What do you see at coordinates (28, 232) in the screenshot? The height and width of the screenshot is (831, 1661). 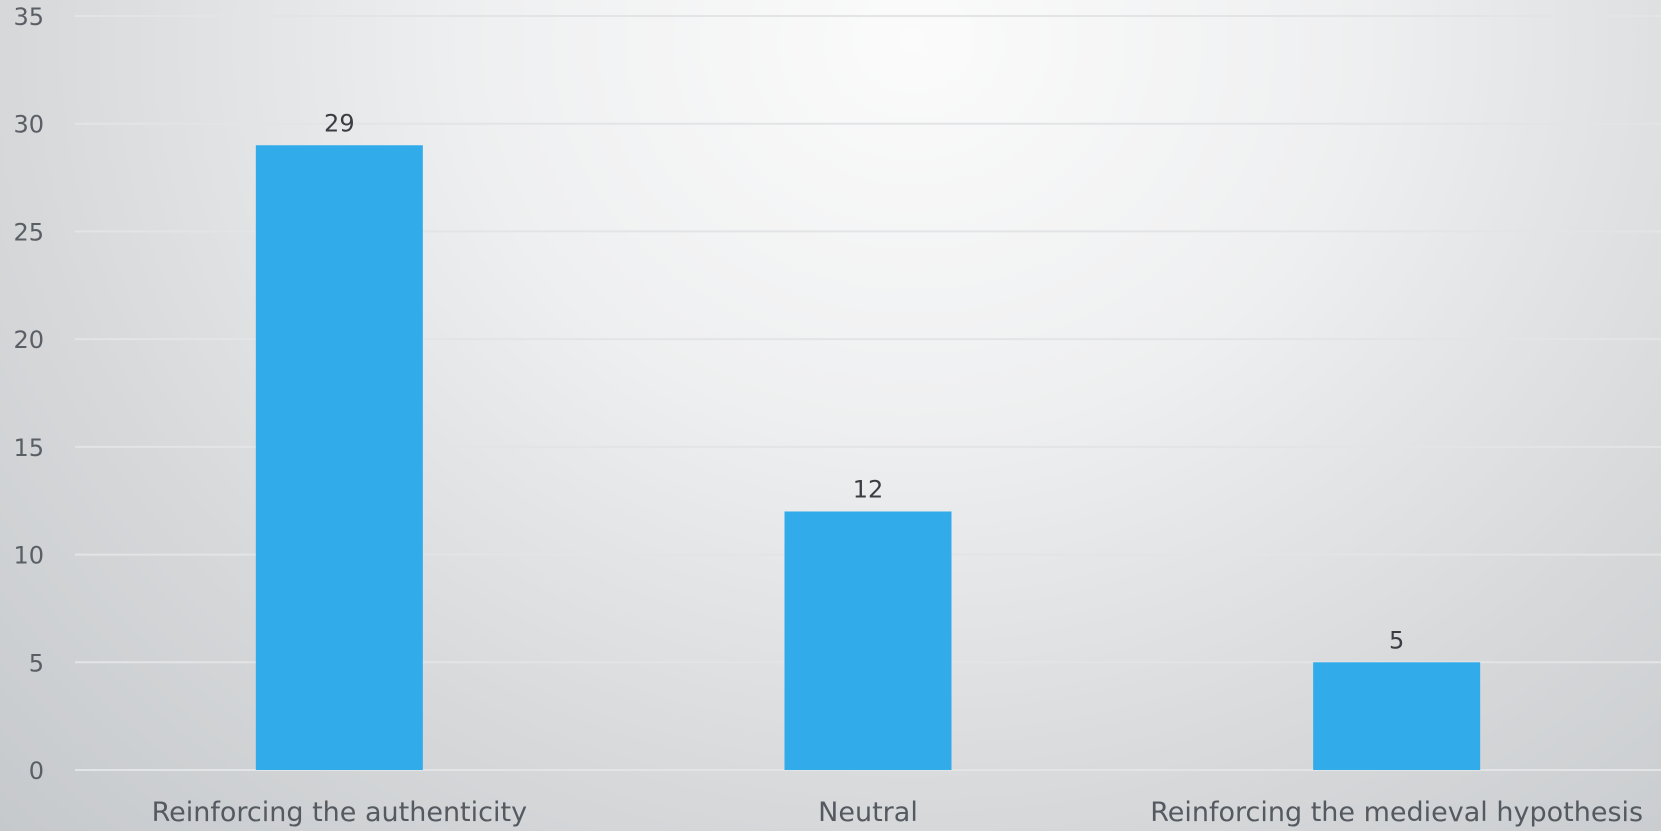 I see `y-tick-label: 25` at bounding box center [28, 232].